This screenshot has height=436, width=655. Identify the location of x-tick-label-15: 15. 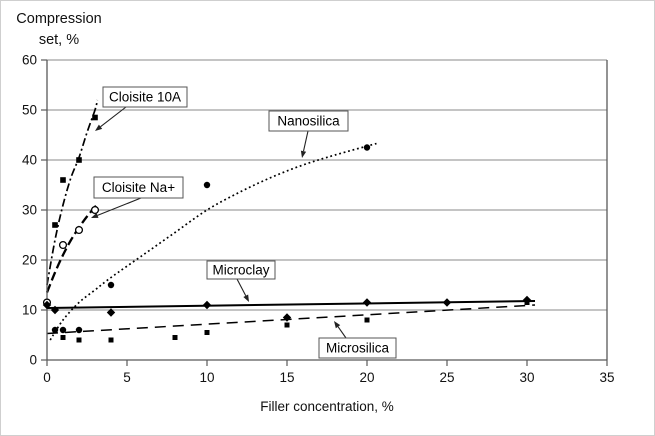
(286, 377).